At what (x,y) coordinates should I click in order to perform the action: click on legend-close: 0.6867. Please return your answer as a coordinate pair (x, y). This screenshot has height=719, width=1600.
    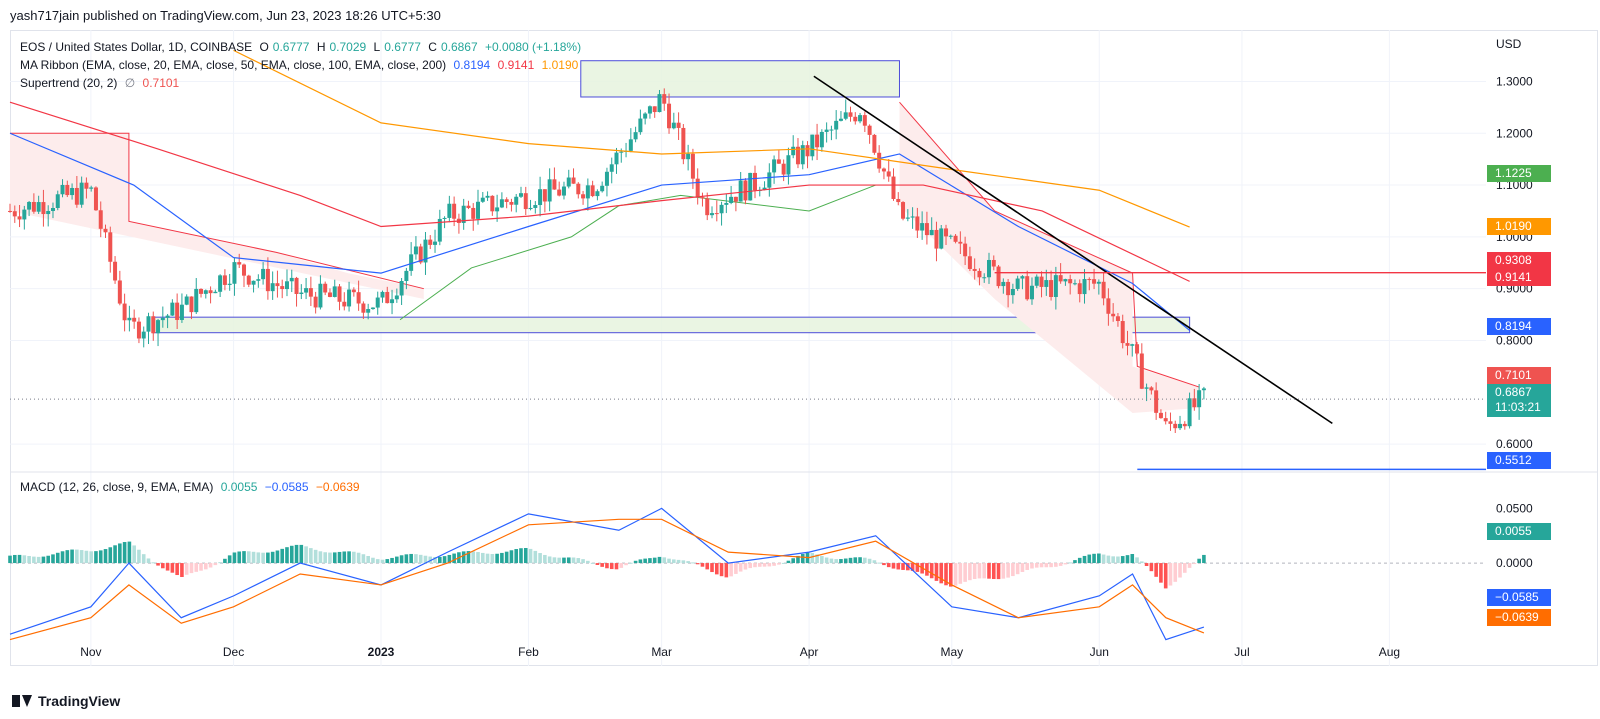
    Looking at the image, I should click on (459, 47).